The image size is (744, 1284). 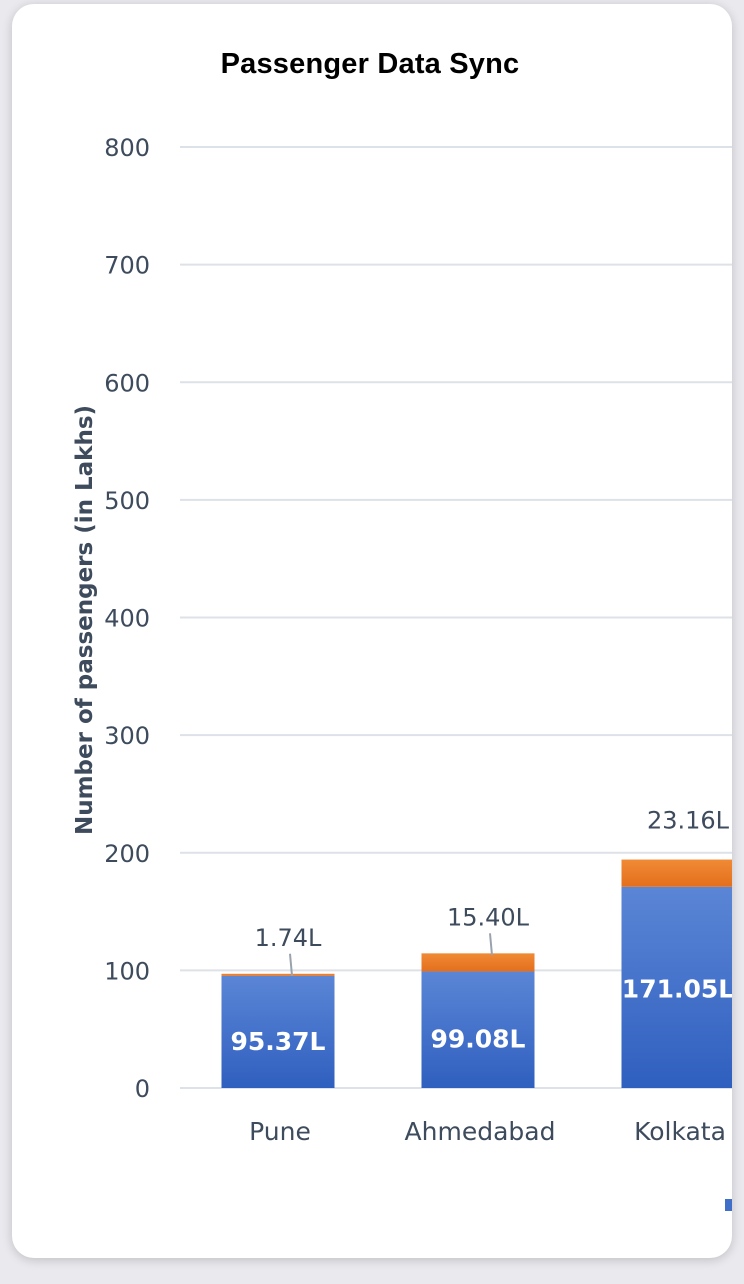 I want to click on data-labels: 95.37L 1.74L 99.08L 15.40L 171.05L 23.16L, so click(x=481, y=931).